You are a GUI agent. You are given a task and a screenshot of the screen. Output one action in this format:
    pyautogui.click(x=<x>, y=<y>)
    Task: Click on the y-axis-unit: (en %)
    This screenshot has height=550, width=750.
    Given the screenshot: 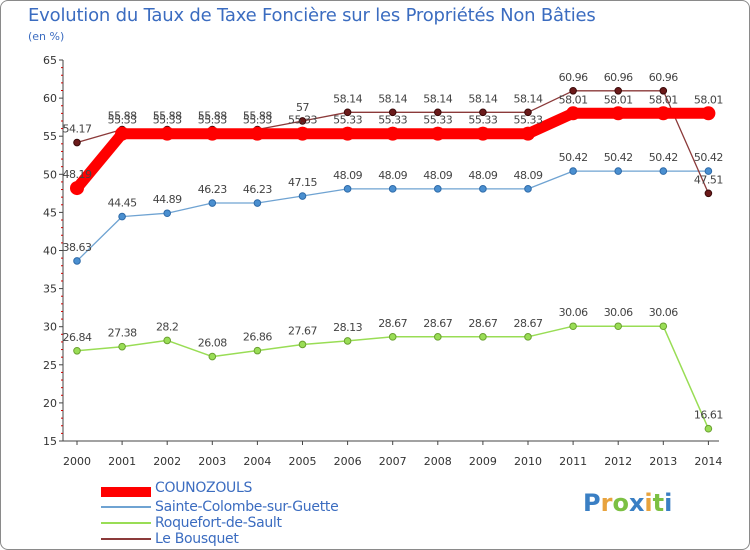 What is the action you would take?
    pyautogui.click(x=46, y=36)
    